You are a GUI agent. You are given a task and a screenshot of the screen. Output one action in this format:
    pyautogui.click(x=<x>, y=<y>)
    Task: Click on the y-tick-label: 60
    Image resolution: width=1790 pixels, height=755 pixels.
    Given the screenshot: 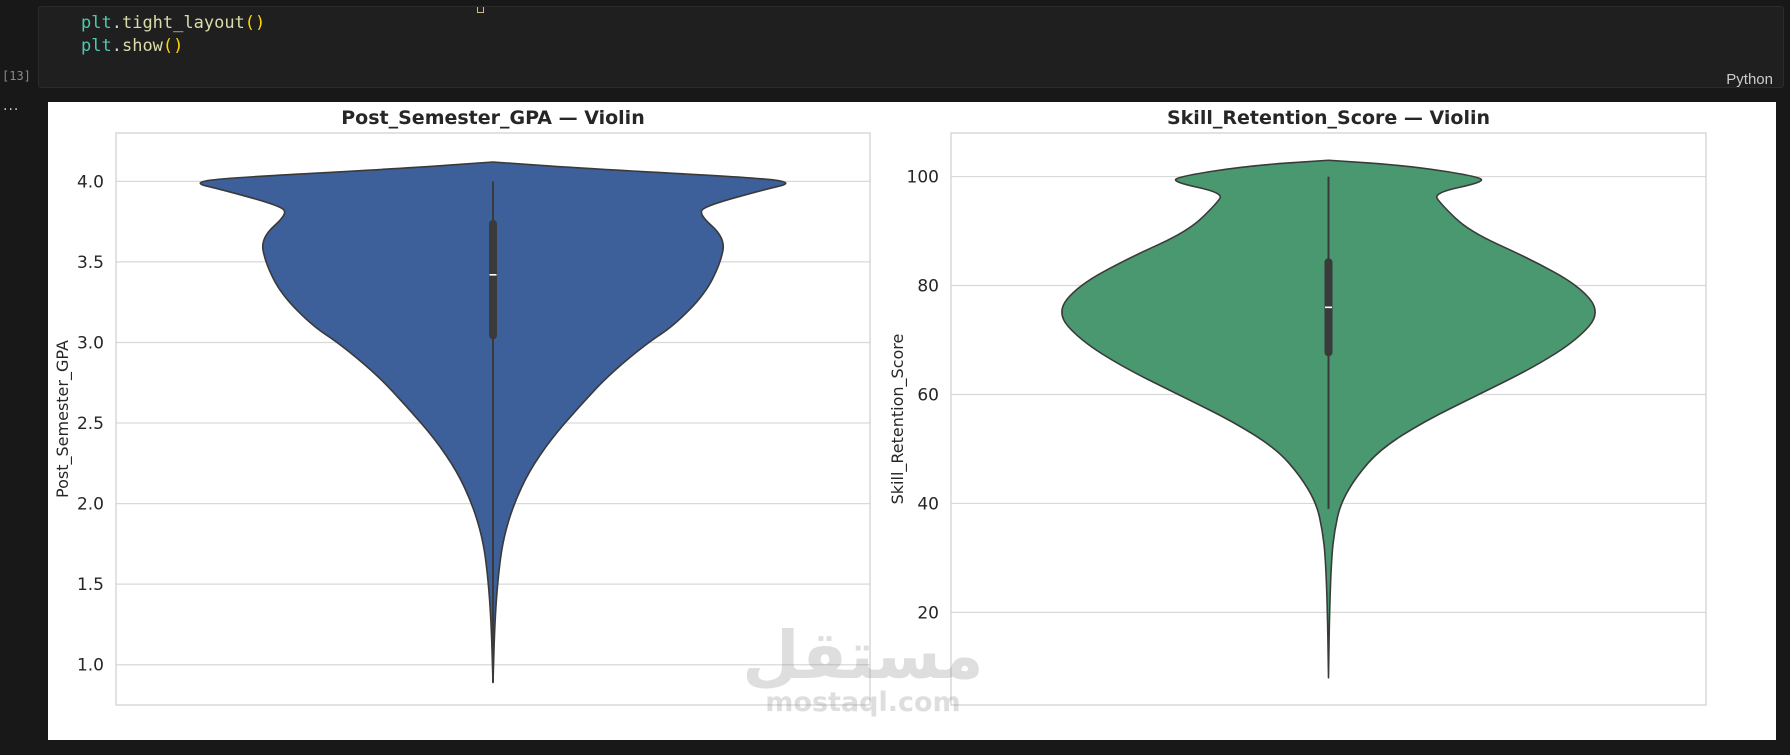 What is the action you would take?
    pyautogui.click(x=928, y=395)
    